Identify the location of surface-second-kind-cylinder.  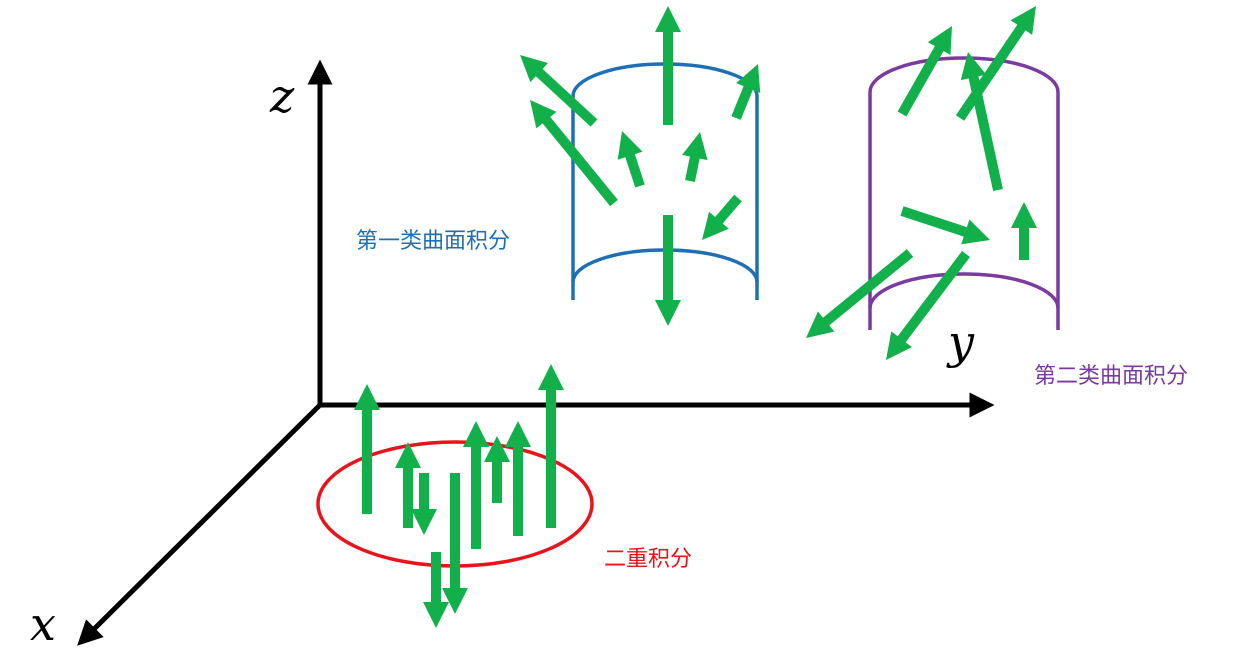
(964, 193).